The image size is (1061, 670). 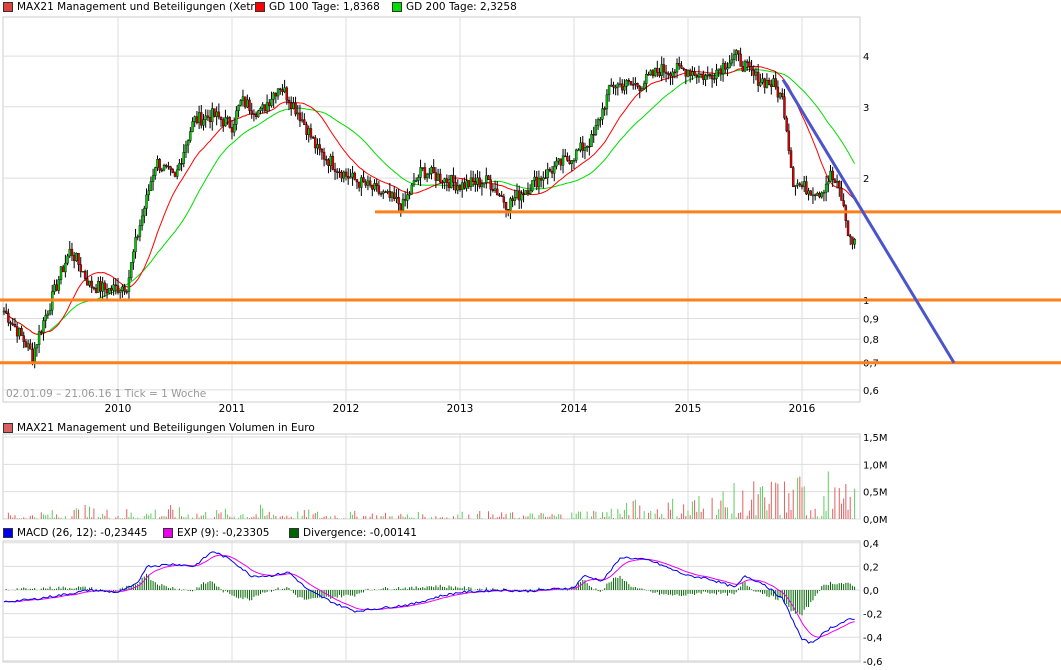 What do you see at coordinates (875, 493) in the screenshot?
I see `y-tick-label: 0,5M` at bounding box center [875, 493].